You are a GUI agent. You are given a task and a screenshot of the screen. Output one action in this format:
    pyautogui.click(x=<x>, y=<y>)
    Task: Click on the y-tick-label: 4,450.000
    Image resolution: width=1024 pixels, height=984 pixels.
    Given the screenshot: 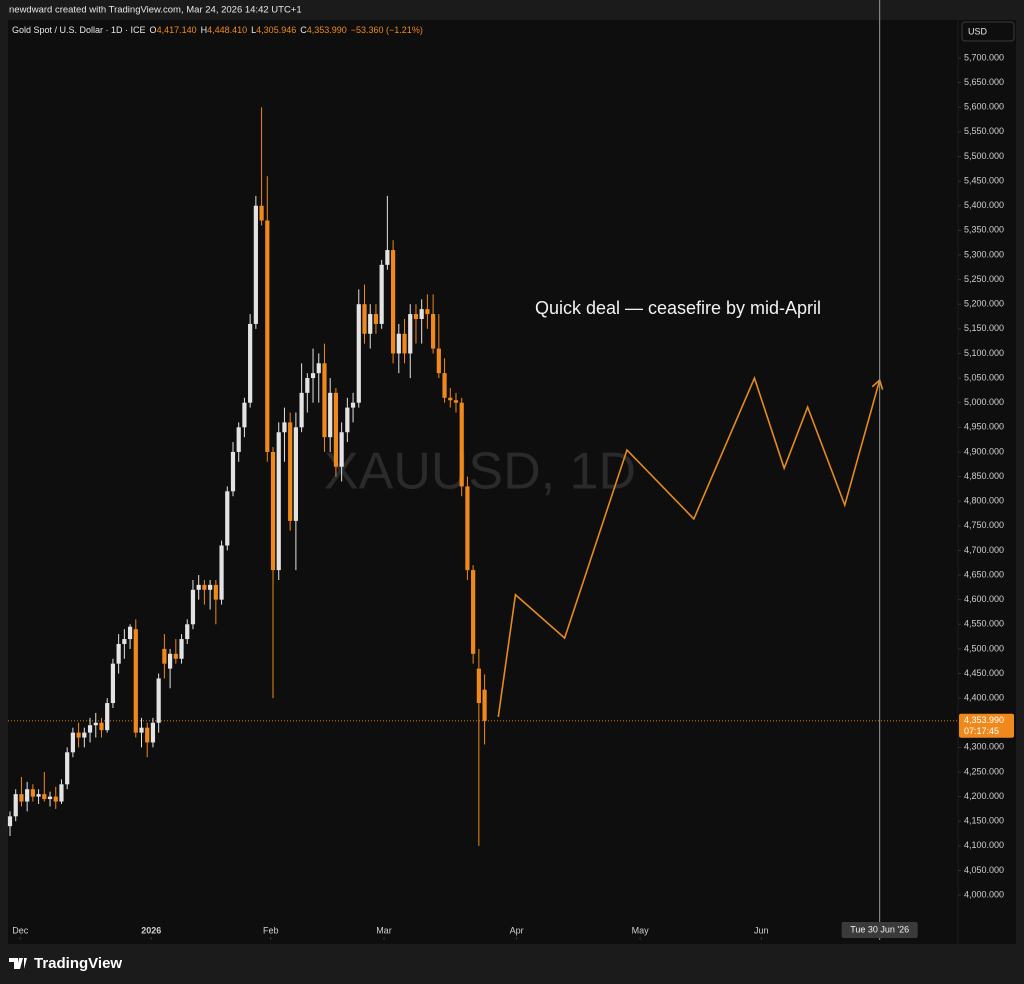 What is the action you would take?
    pyautogui.click(x=984, y=673)
    